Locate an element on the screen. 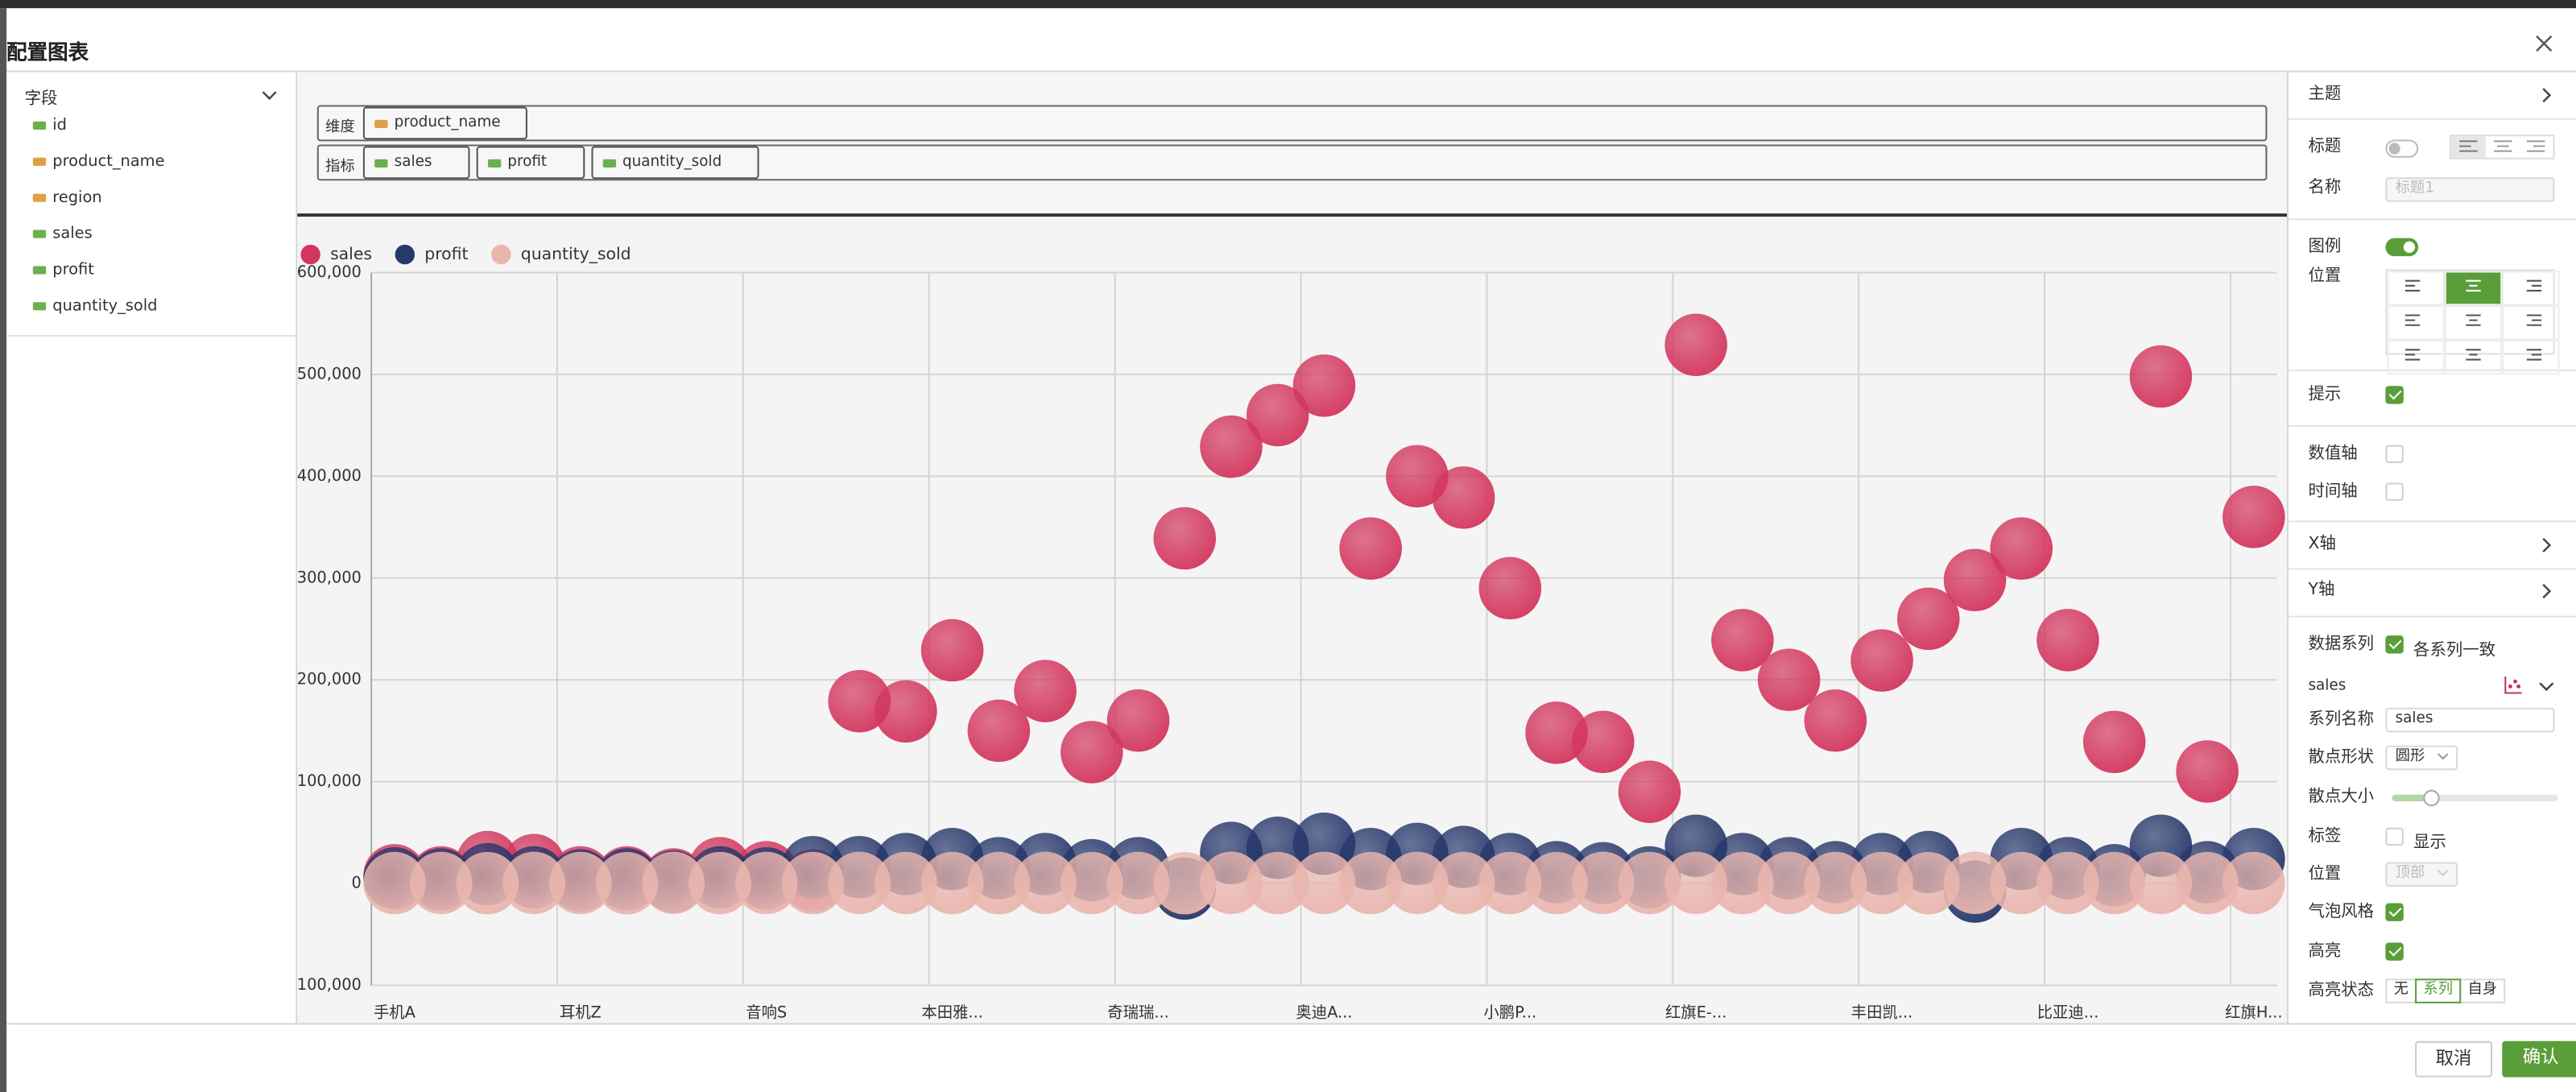 The width and height of the screenshot is (2576, 1092). field-item: profit is located at coordinates (62, 270).